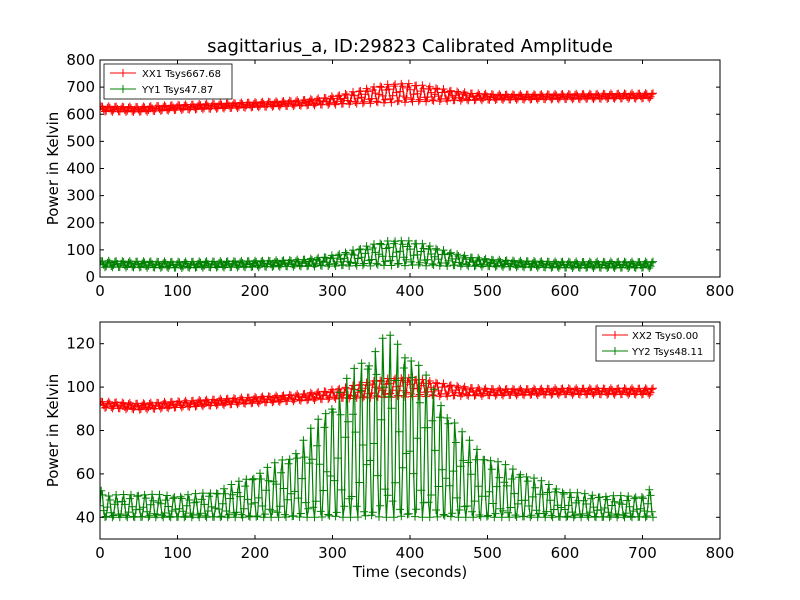 This screenshot has height=600, width=800. I want to click on bottom-x-tick-label: 800, so click(720, 553).